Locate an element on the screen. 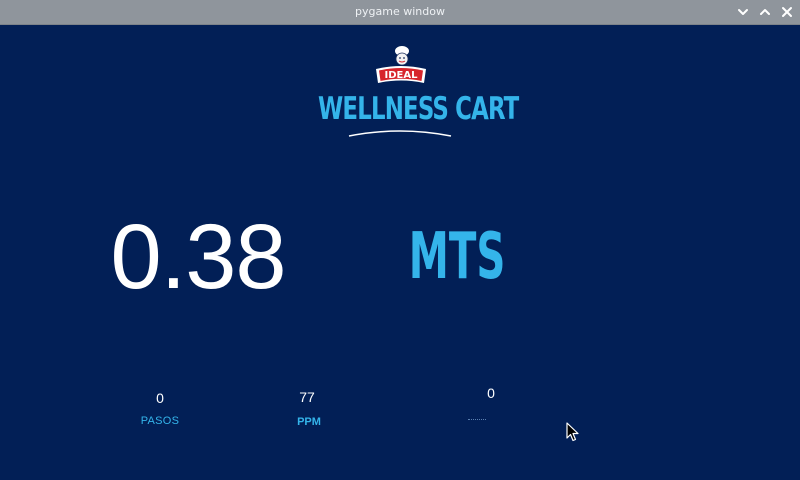 The width and height of the screenshot is (800, 480). chevron-up-icon is located at coordinates (765, 12).